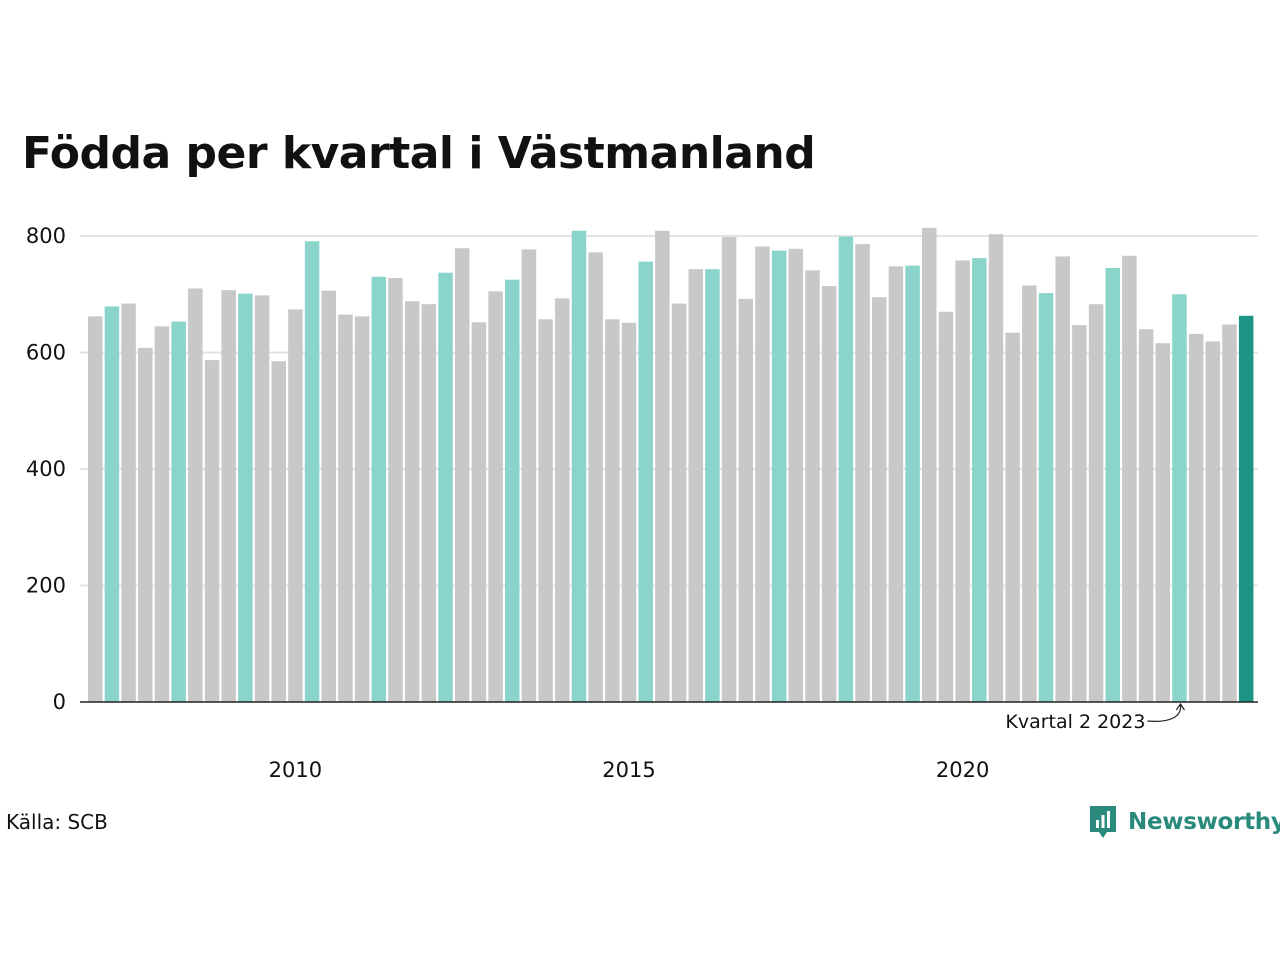  I want to click on annotation-label: Kvartal 2 2023, so click(1075, 722).